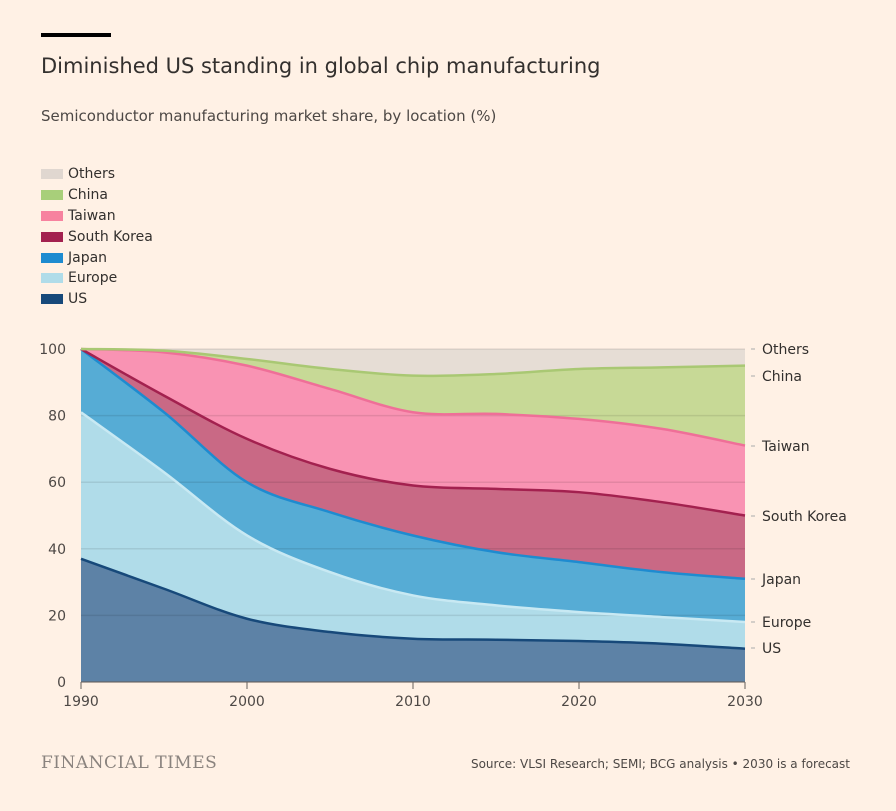 This screenshot has width=896, height=811. I want to click on series-label: Japan, so click(781, 580).